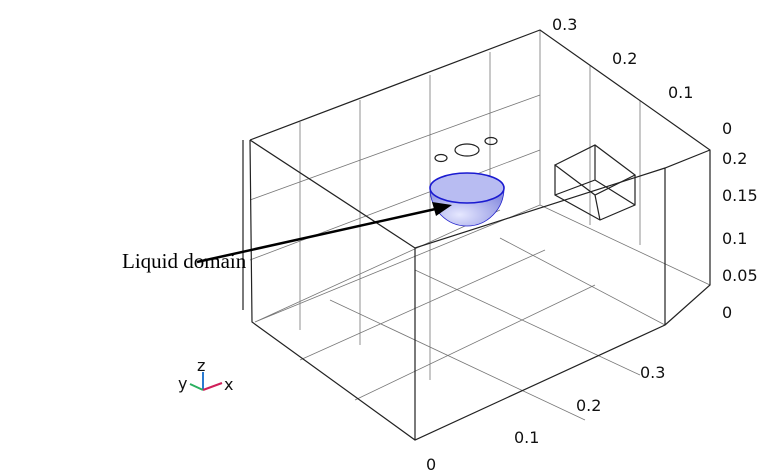 The width and height of the screenshot is (771, 471). What do you see at coordinates (467, 199) in the screenshot?
I see `liquid-droplet` at bounding box center [467, 199].